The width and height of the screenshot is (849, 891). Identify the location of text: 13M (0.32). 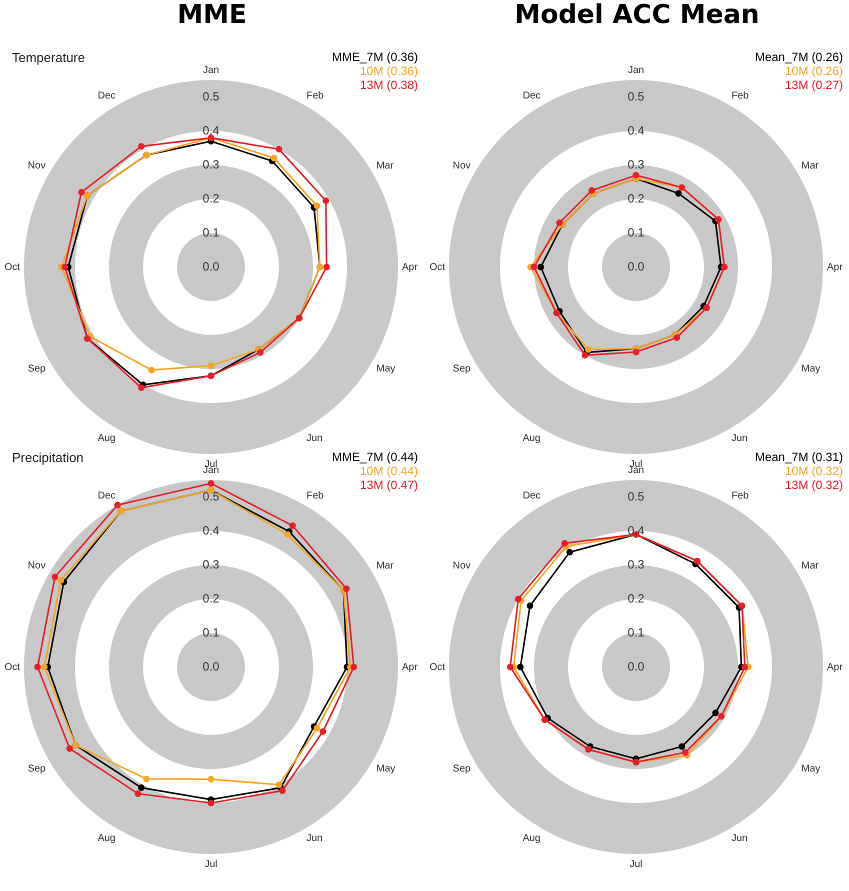
(813, 485).